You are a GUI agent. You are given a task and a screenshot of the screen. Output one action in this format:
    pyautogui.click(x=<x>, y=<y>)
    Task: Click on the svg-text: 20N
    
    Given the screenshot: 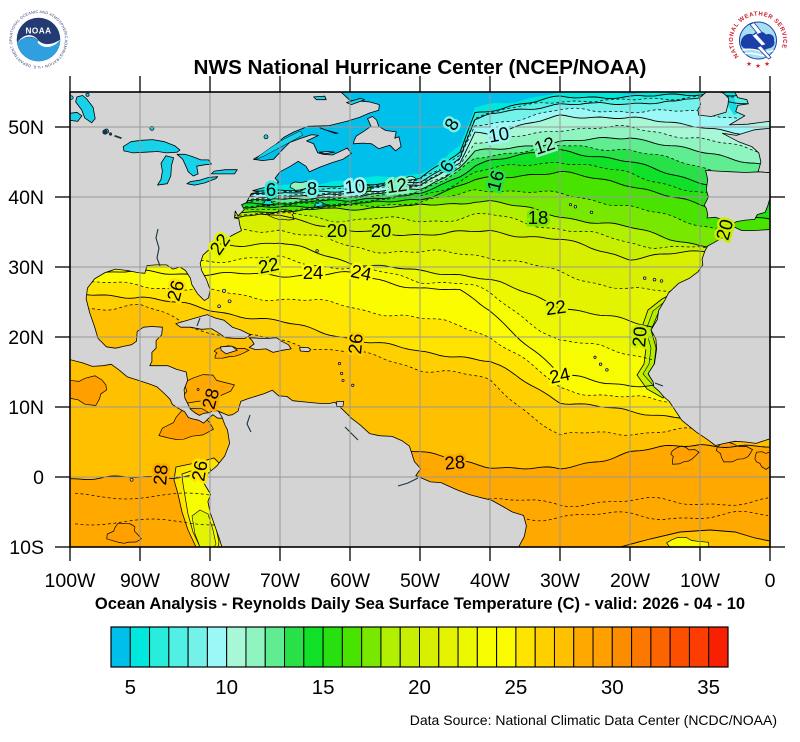 What is the action you would take?
    pyautogui.click(x=26, y=338)
    